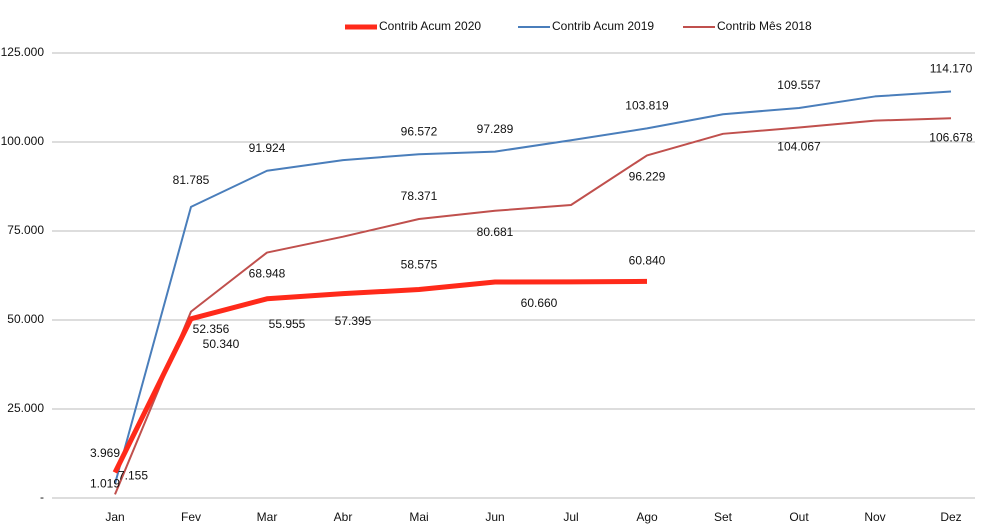  Describe the element at coordinates (647, 517) in the screenshot. I see `x-tick-label: Ago` at that location.